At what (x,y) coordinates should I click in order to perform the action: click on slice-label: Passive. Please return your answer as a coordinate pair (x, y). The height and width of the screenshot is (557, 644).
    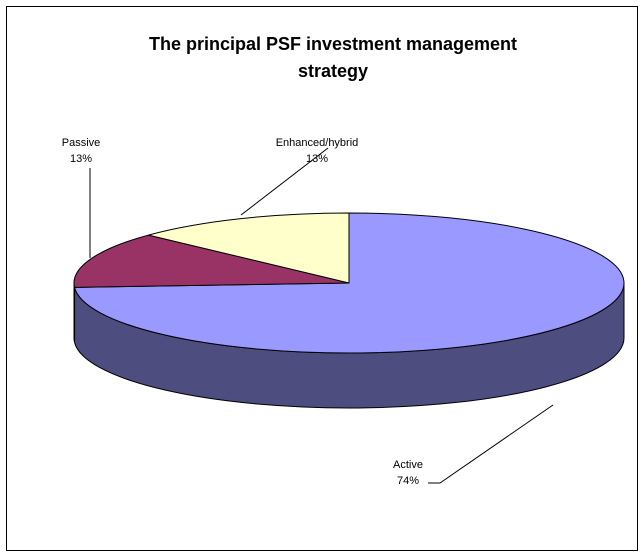
    Looking at the image, I should click on (81, 143).